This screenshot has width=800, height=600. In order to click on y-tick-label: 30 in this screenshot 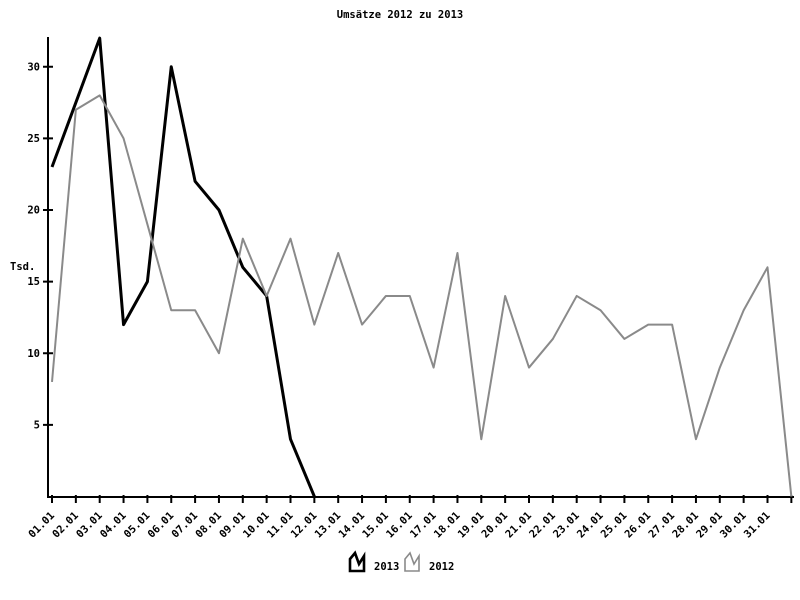, I will do `click(33, 67)`.